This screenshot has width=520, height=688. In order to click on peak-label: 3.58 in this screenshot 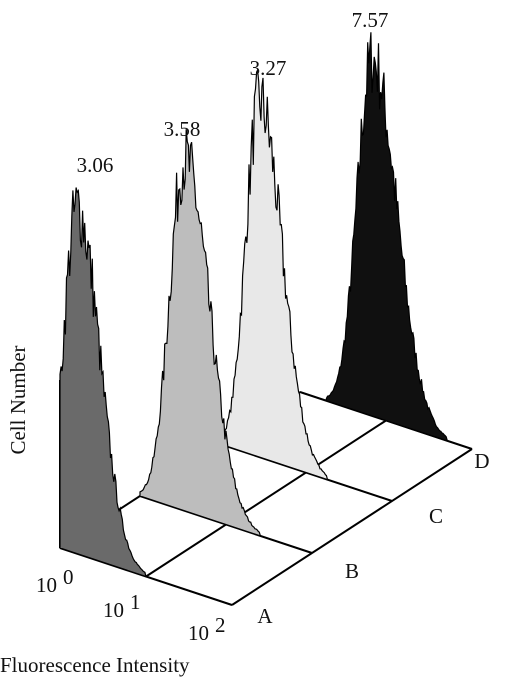, I will do `click(182, 129)`.